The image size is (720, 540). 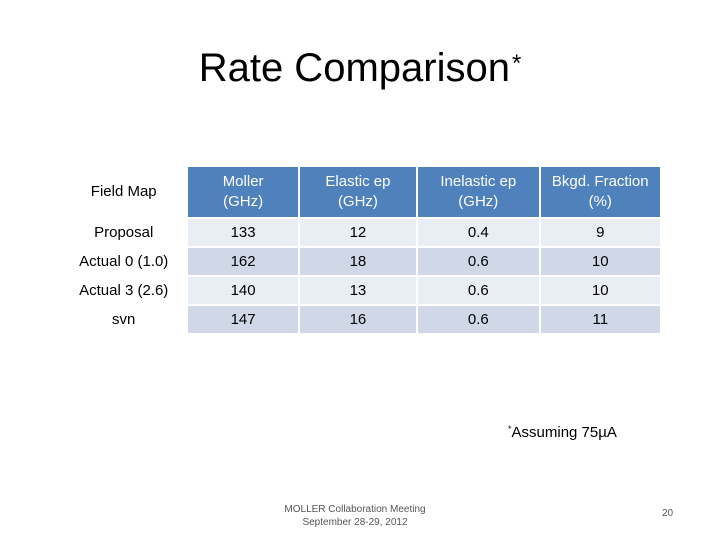 I want to click on cell-elastic: 12, so click(x=359, y=233).